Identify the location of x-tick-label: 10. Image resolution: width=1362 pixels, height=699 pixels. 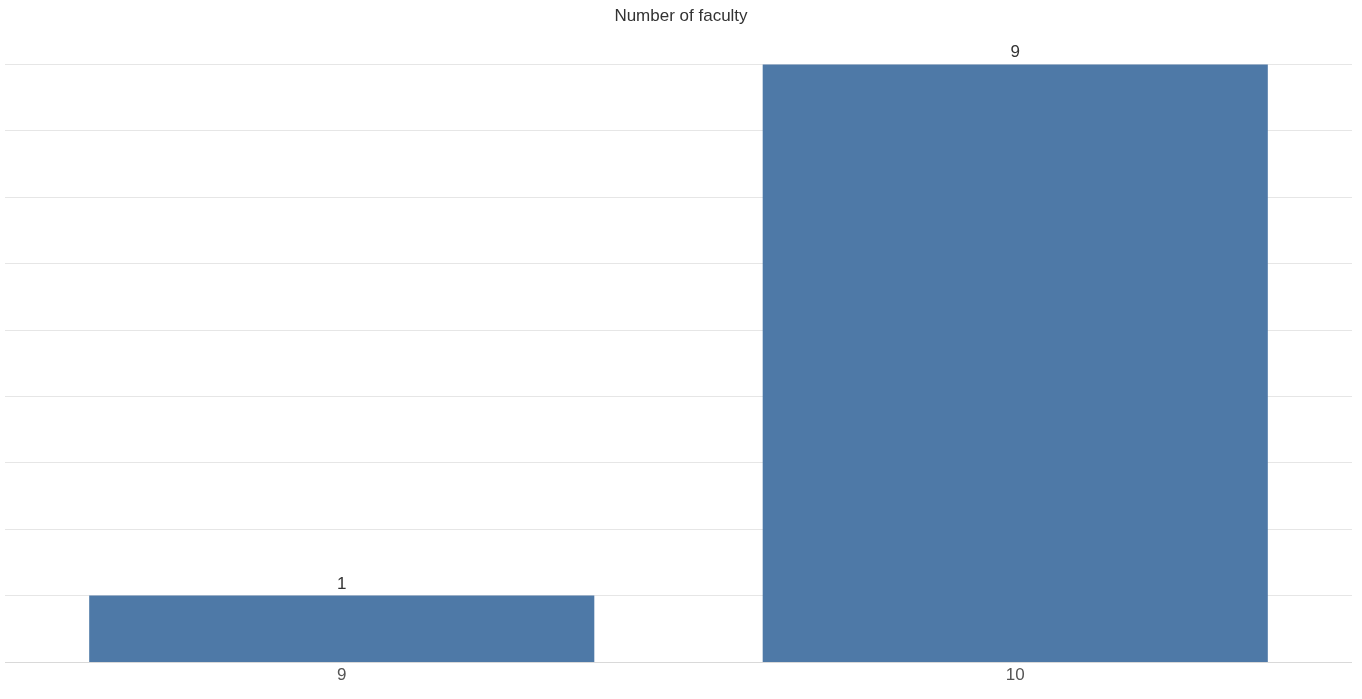
(1015, 674).